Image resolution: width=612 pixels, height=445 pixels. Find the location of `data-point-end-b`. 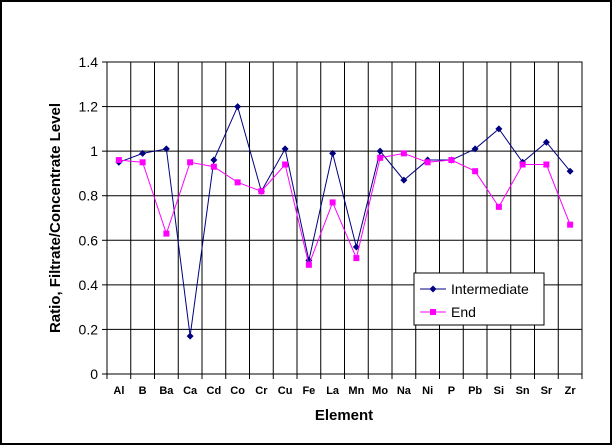

data-point-end-b is located at coordinates (142, 162).